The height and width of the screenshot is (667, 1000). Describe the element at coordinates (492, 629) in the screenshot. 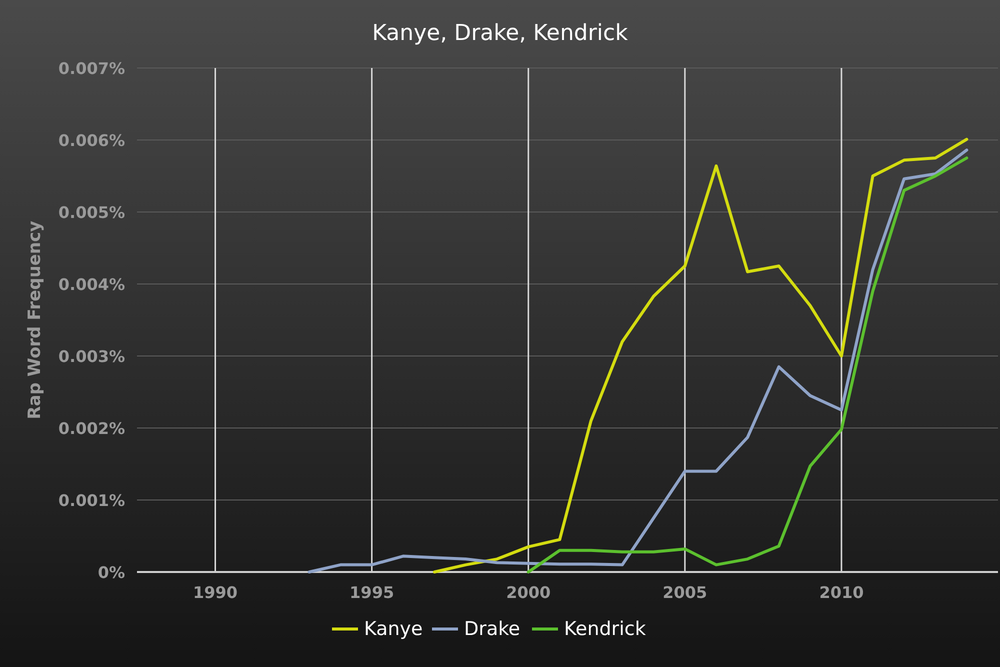

I see `legend-label: Drake` at that location.